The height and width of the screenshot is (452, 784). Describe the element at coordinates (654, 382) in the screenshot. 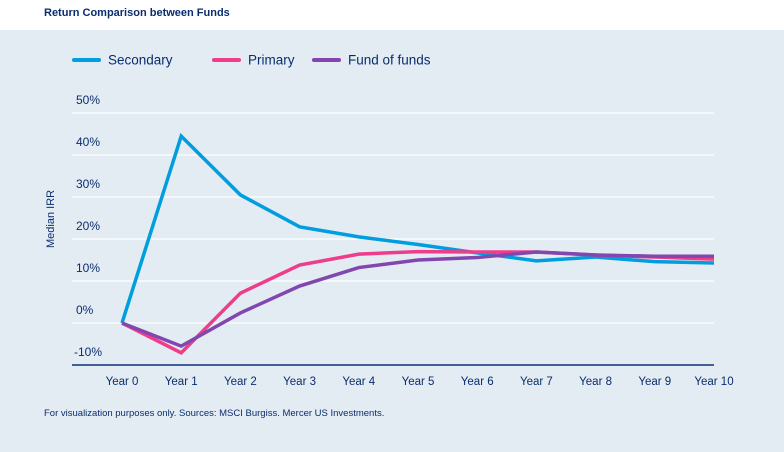

I see `x-tick-label: Year 9` at that location.